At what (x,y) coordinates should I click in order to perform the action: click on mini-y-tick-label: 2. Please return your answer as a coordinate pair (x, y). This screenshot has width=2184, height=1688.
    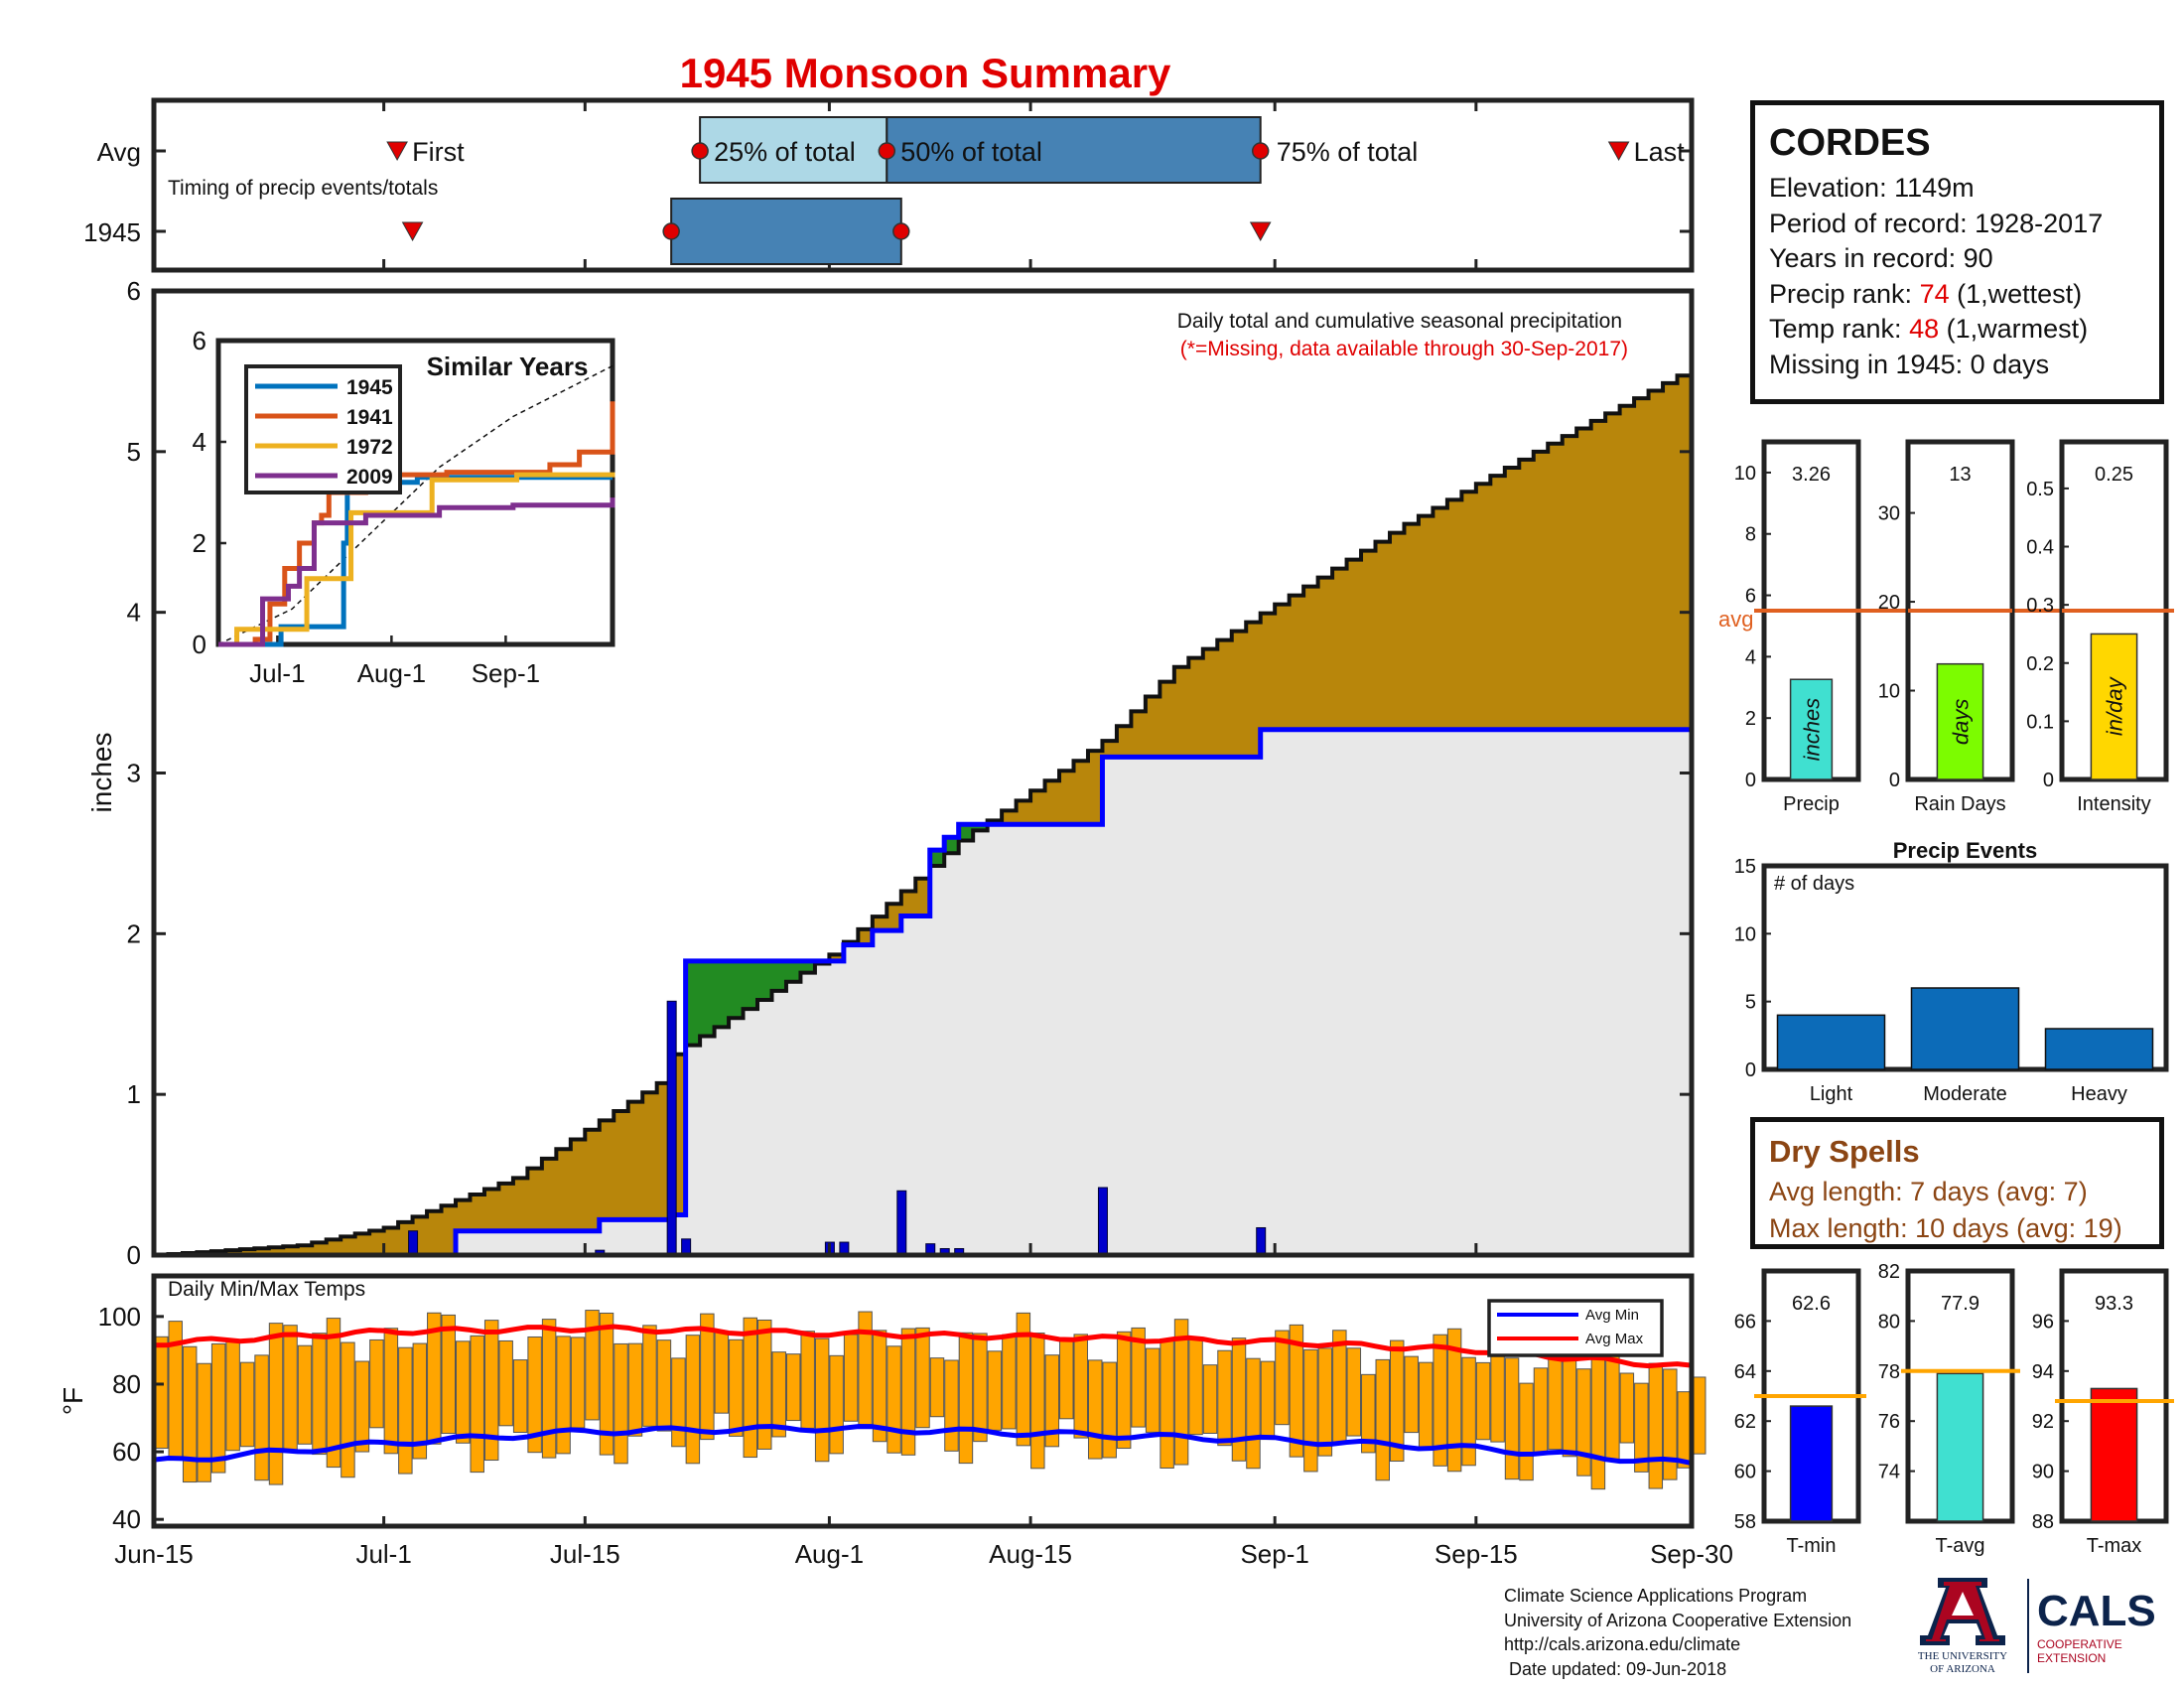
    Looking at the image, I should click on (1750, 719).